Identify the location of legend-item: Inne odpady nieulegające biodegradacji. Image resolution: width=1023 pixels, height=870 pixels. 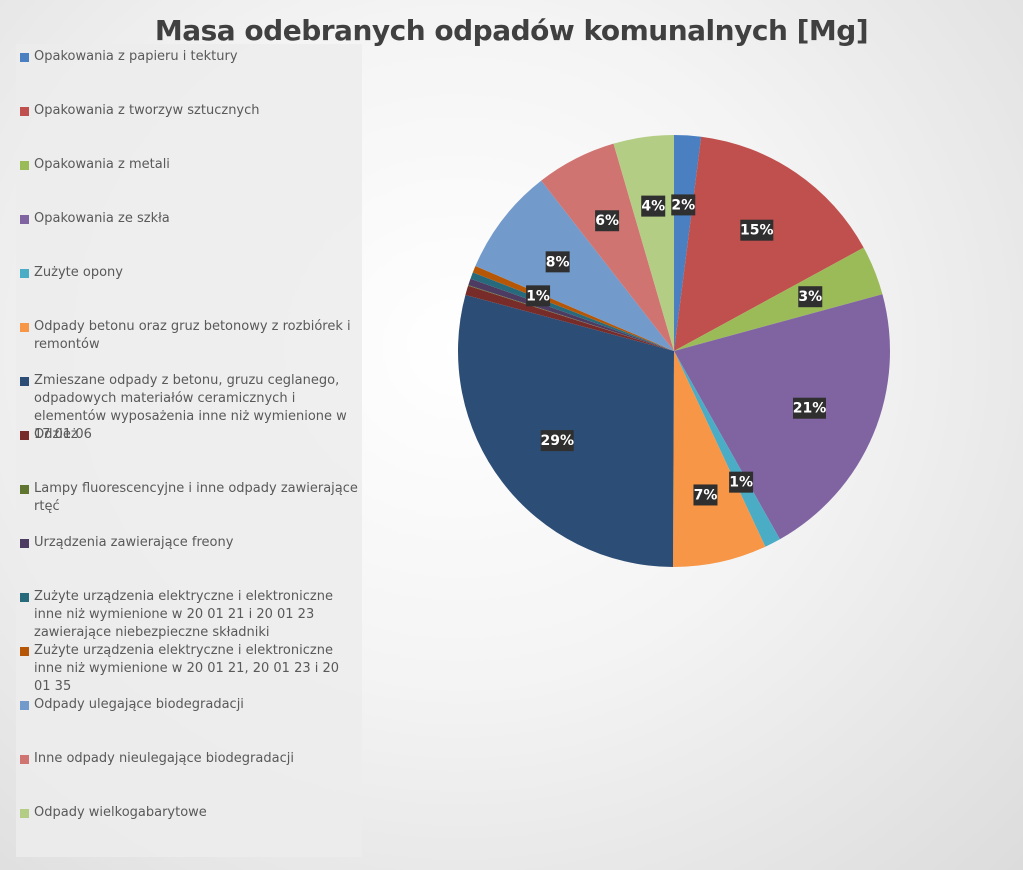
(189, 759).